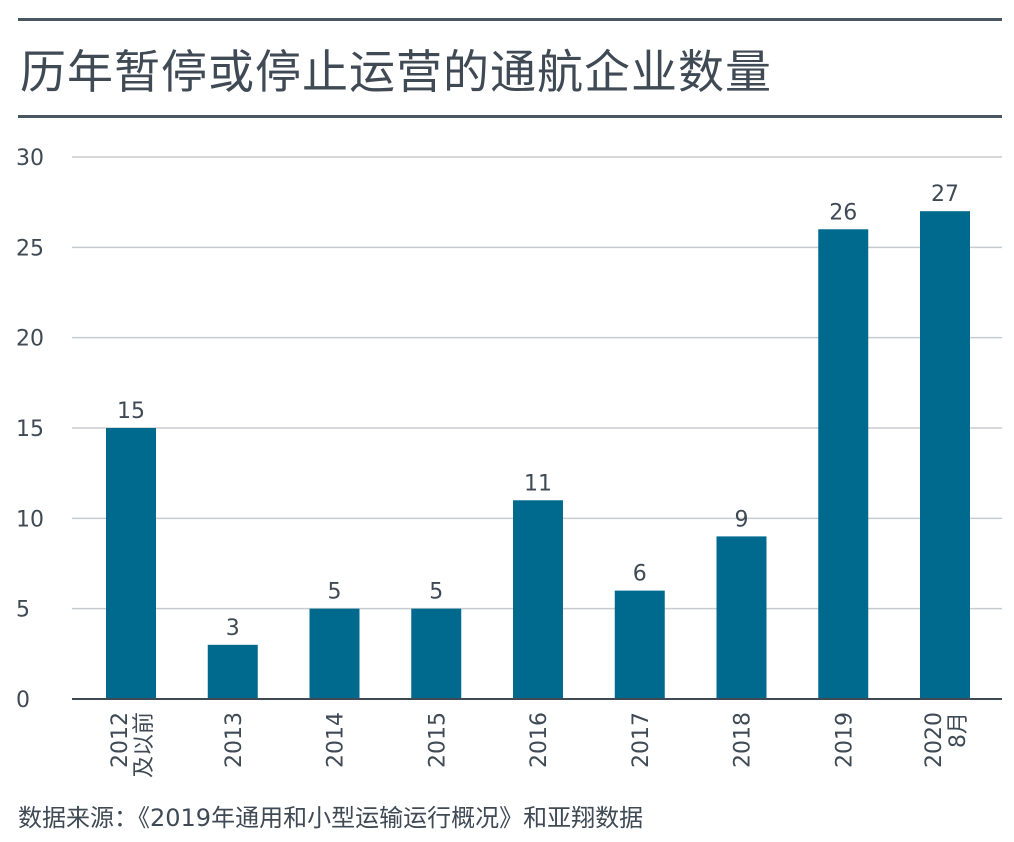 The image size is (1014, 842). Describe the element at coordinates (844, 740) in the screenshot. I see `x-tick-label: 2019` at that location.